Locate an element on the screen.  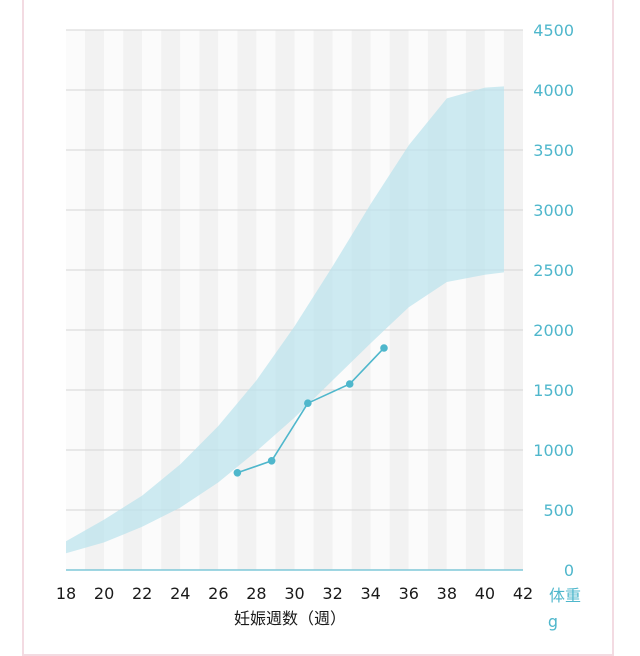
x-tick-label: 30 is located at coordinates (294, 593).